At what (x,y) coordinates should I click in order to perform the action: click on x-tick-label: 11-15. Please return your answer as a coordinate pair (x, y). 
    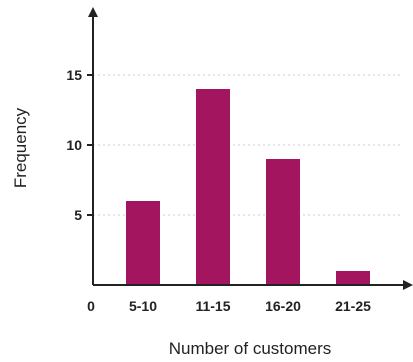
    Looking at the image, I should click on (212, 306).